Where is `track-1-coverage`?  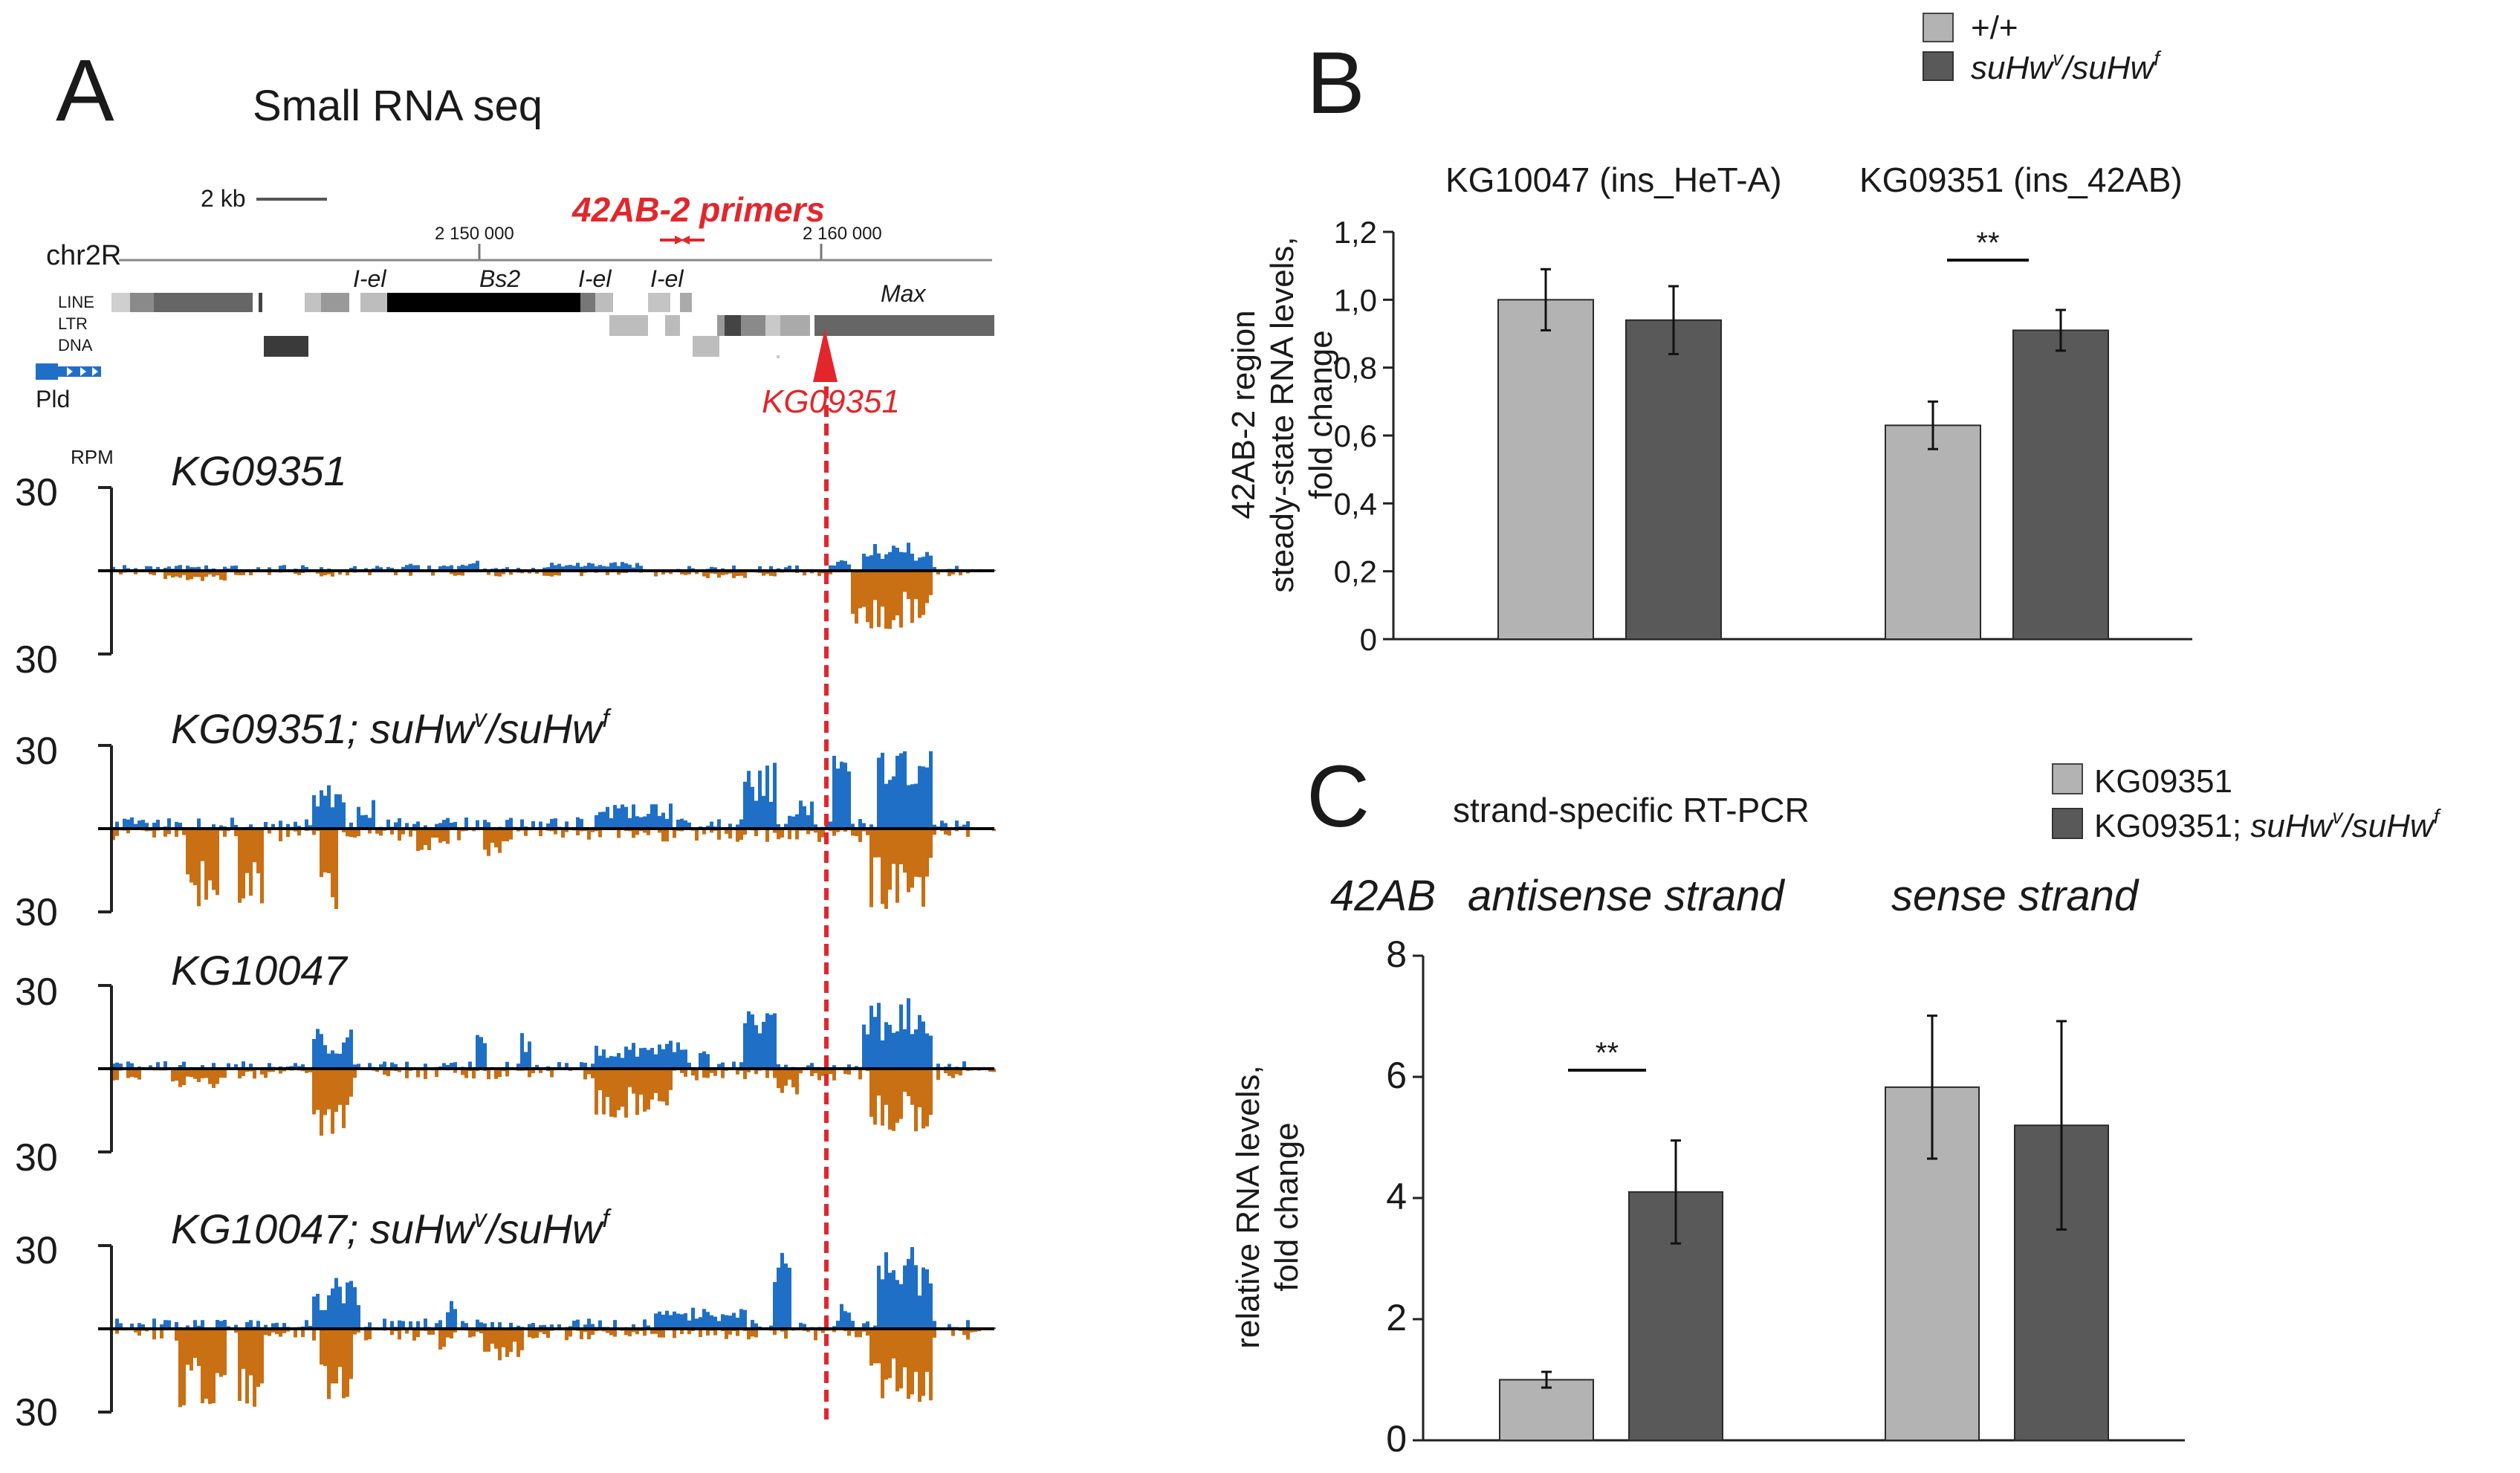
track-1-coverage is located at coordinates (547, 570).